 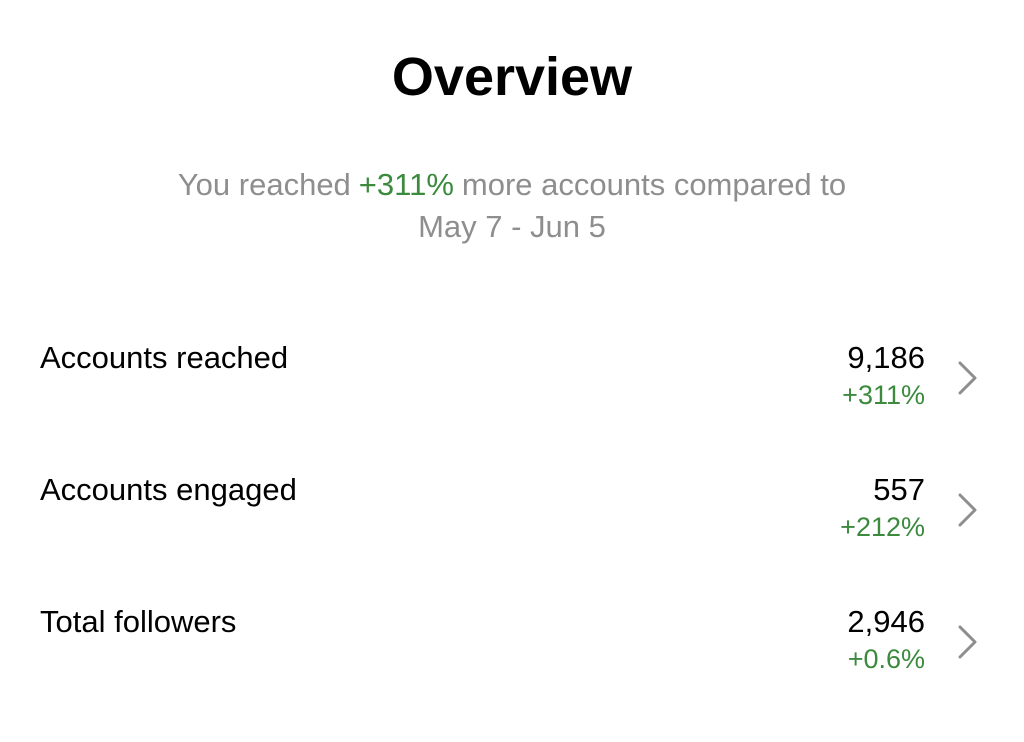 What do you see at coordinates (886, 659) in the screenshot?
I see `metric-change: +0.6%` at bounding box center [886, 659].